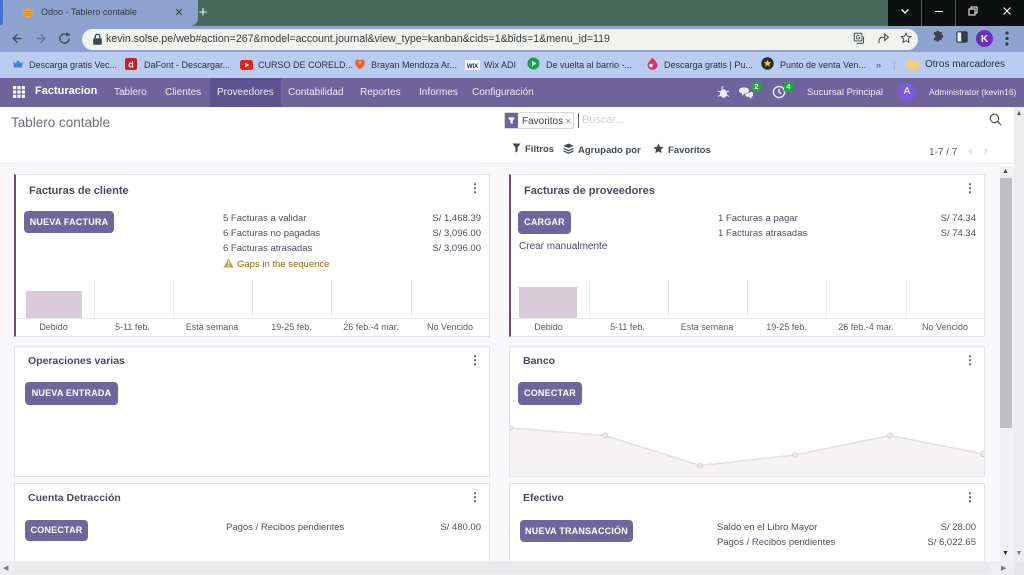 The image size is (1024, 575). I want to click on svg-text: d, so click(131, 64).